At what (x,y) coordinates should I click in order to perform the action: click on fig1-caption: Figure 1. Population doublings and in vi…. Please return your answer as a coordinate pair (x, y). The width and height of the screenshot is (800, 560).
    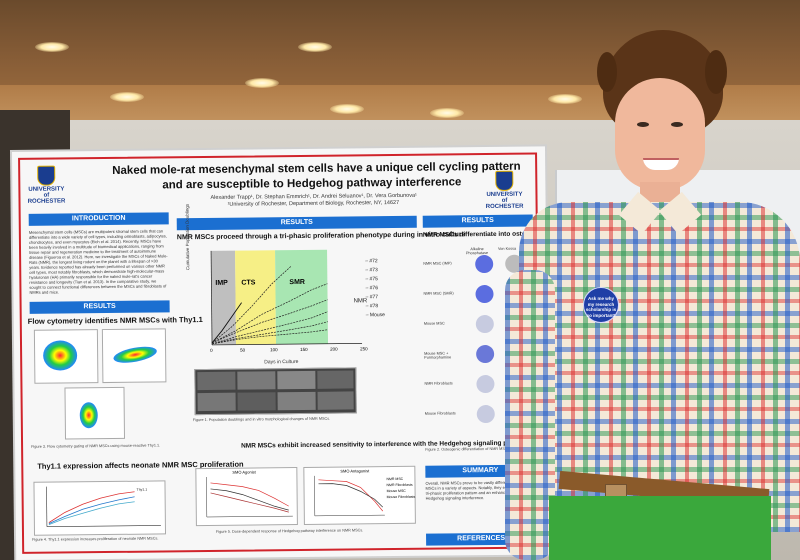
    Looking at the image, I should click on (261, 419).